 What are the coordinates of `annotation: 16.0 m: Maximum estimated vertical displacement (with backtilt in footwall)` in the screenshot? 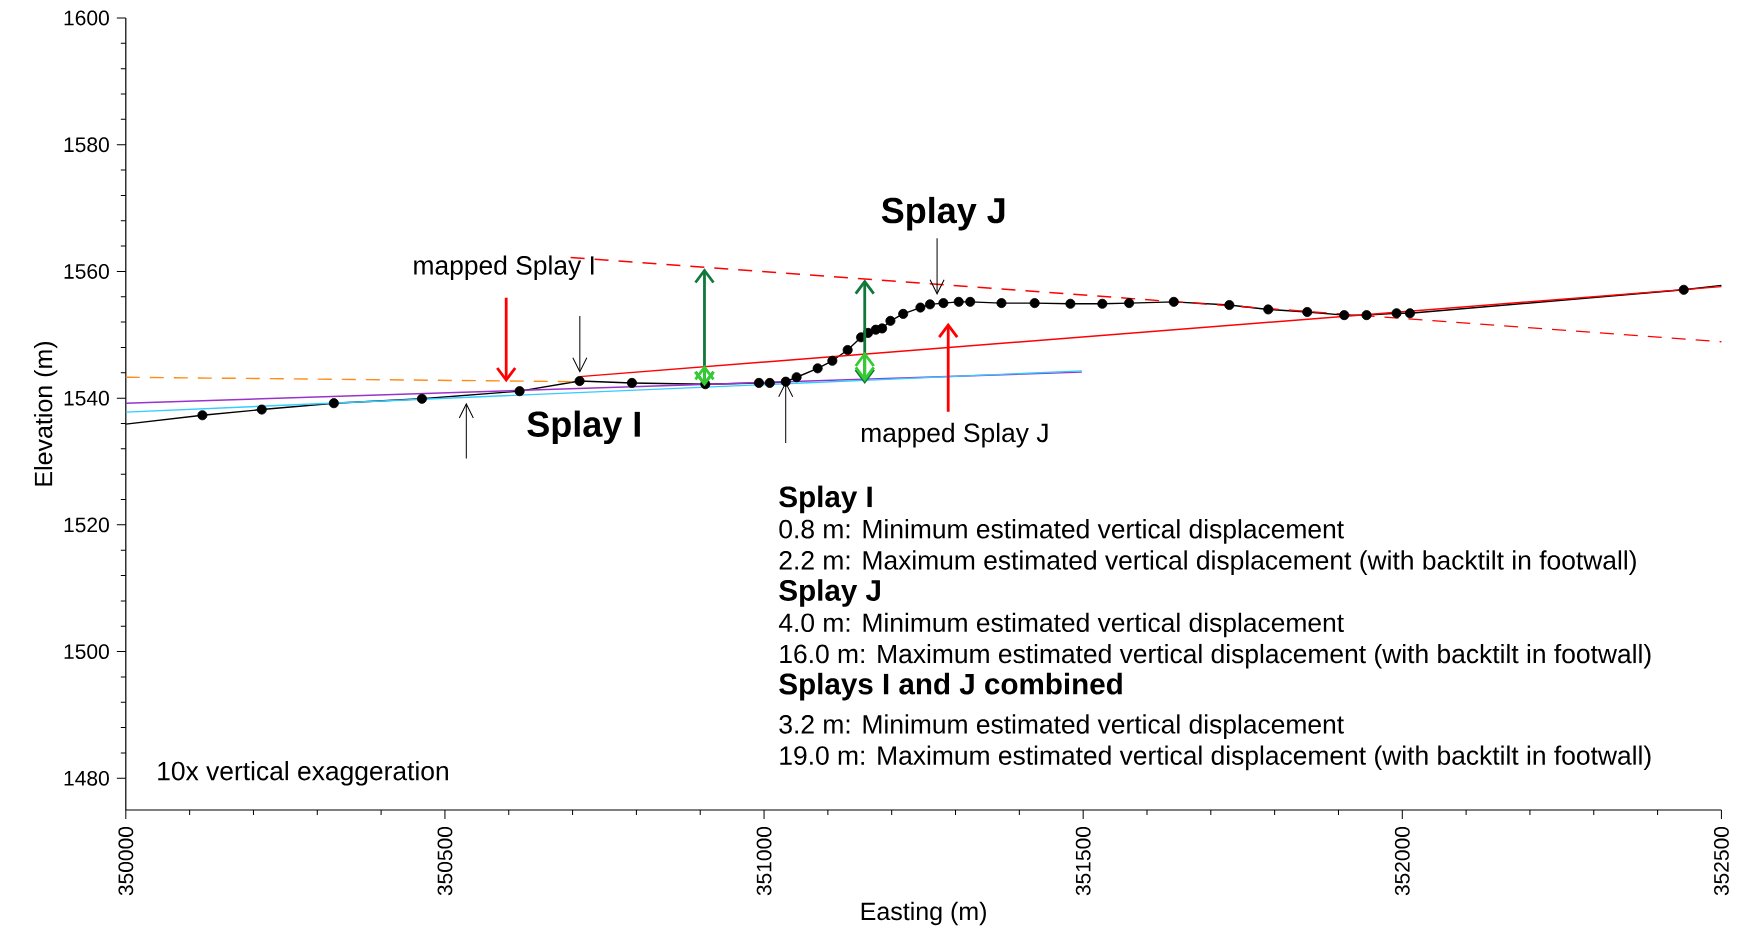 It's located at (1215, 656).